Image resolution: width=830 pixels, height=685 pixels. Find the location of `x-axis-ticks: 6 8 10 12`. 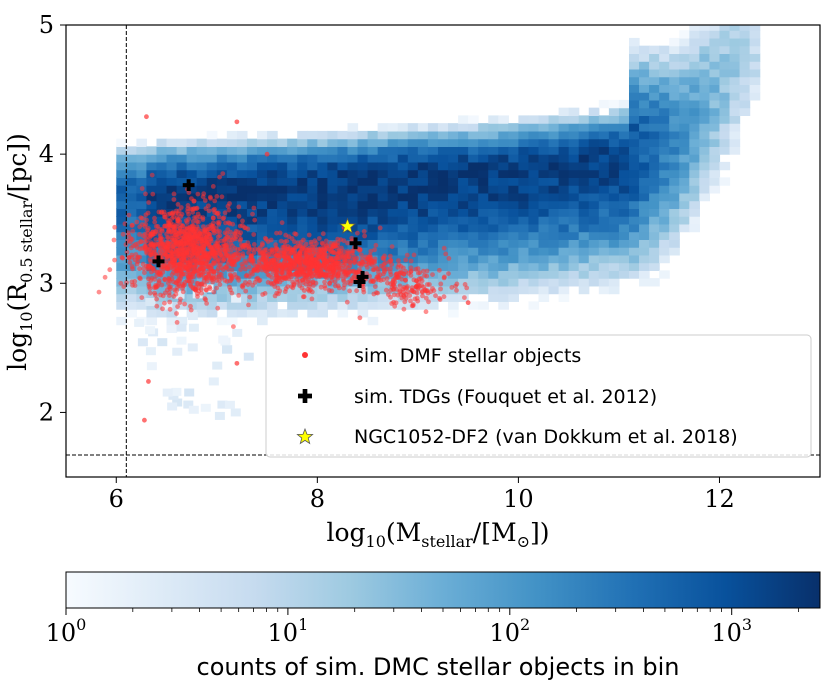

x-axis-ticks: 6 8 10 12 is located at coordinates (422, 495).